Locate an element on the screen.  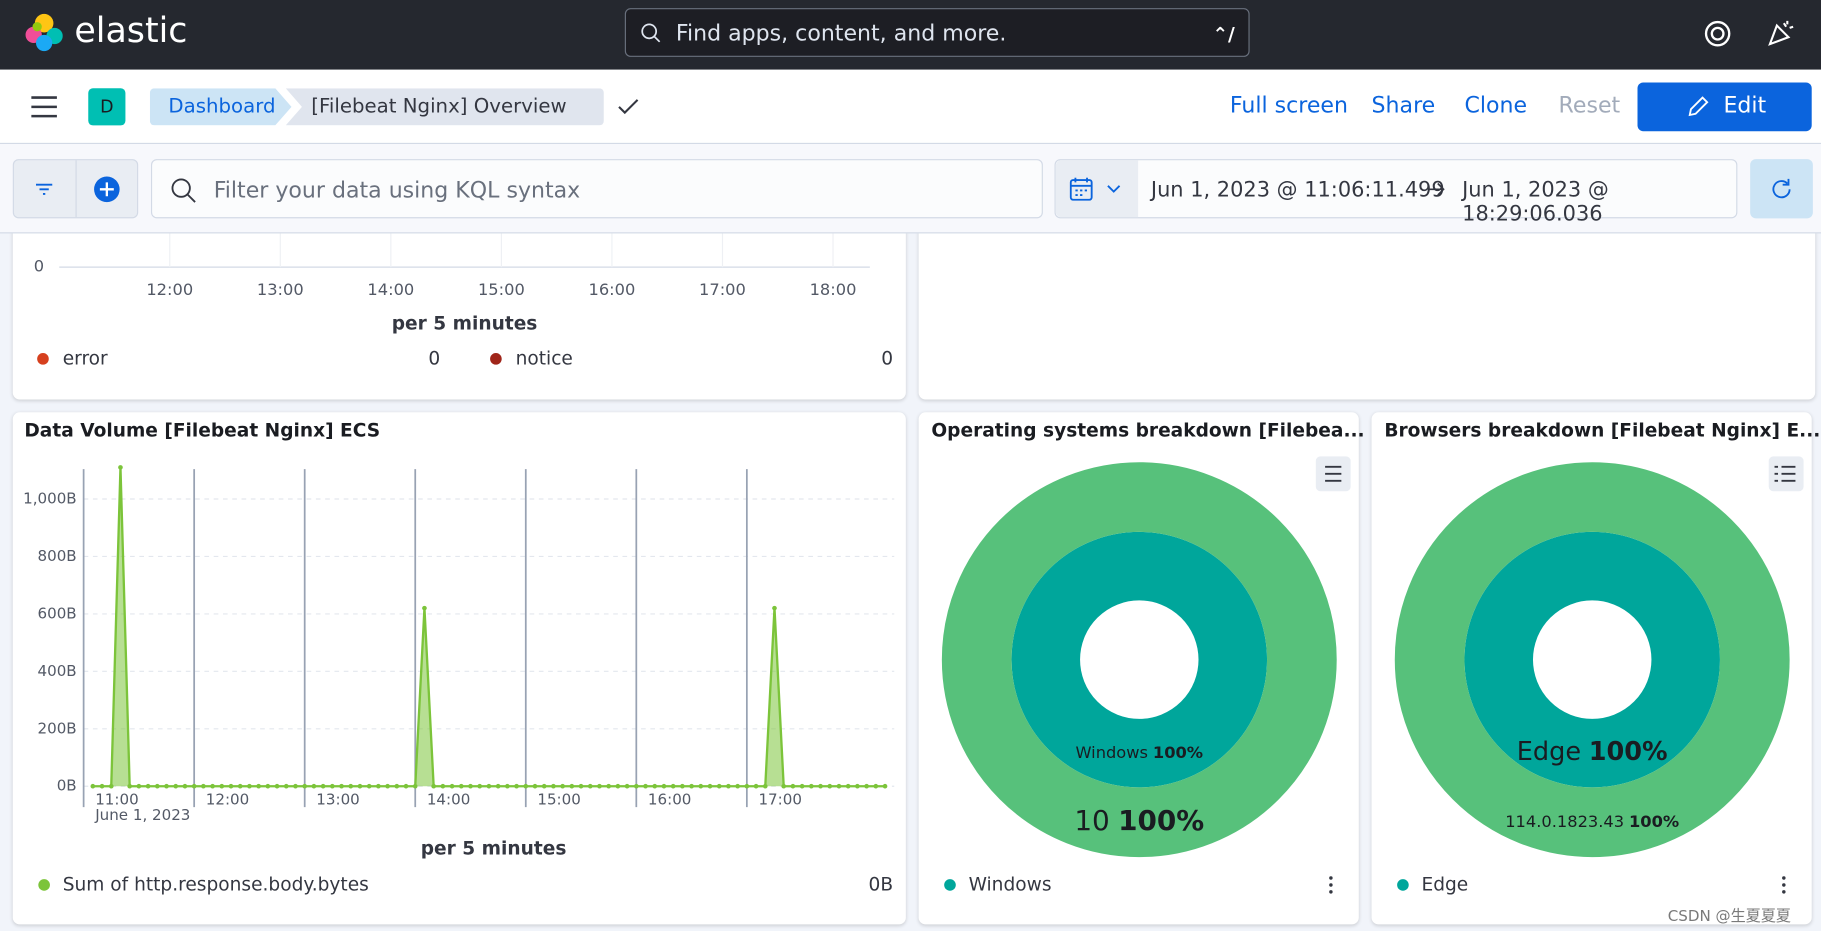
legend-swatch is located at coordinates (950, 885).